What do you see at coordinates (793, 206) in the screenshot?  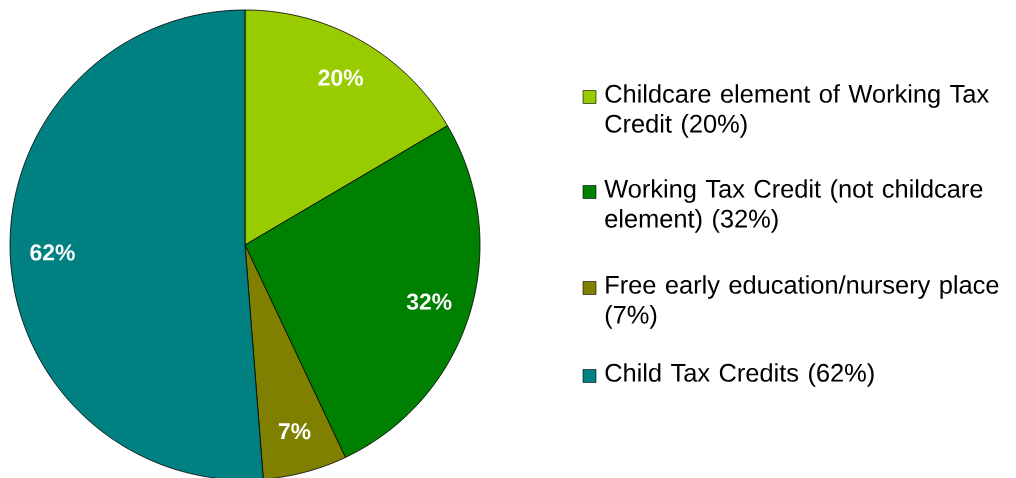 I see `legend-label: Working Tax Credit (not childcare element) (32%)` at bounding box center [793, 206].